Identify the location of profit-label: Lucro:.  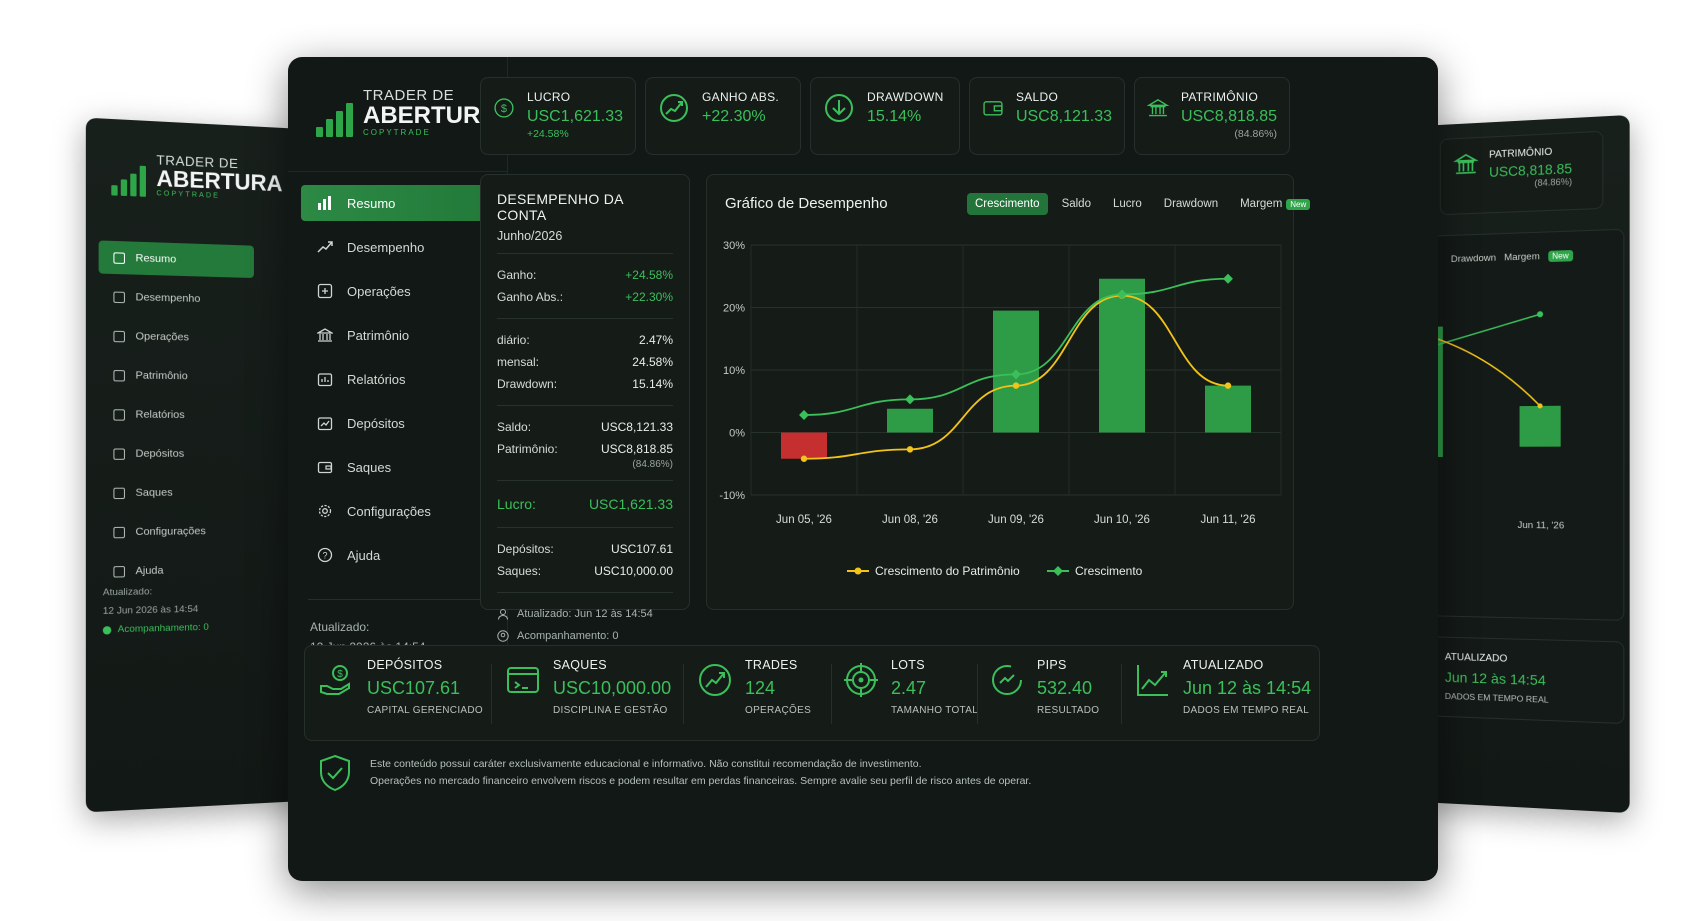
(516, 504).